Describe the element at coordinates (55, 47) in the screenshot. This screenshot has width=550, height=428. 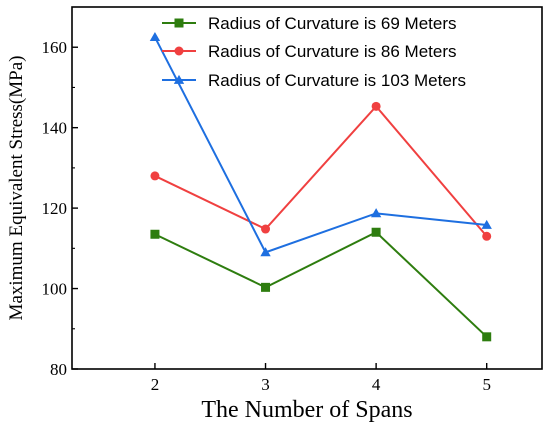
I see `y-tick-label: 160` at that location.